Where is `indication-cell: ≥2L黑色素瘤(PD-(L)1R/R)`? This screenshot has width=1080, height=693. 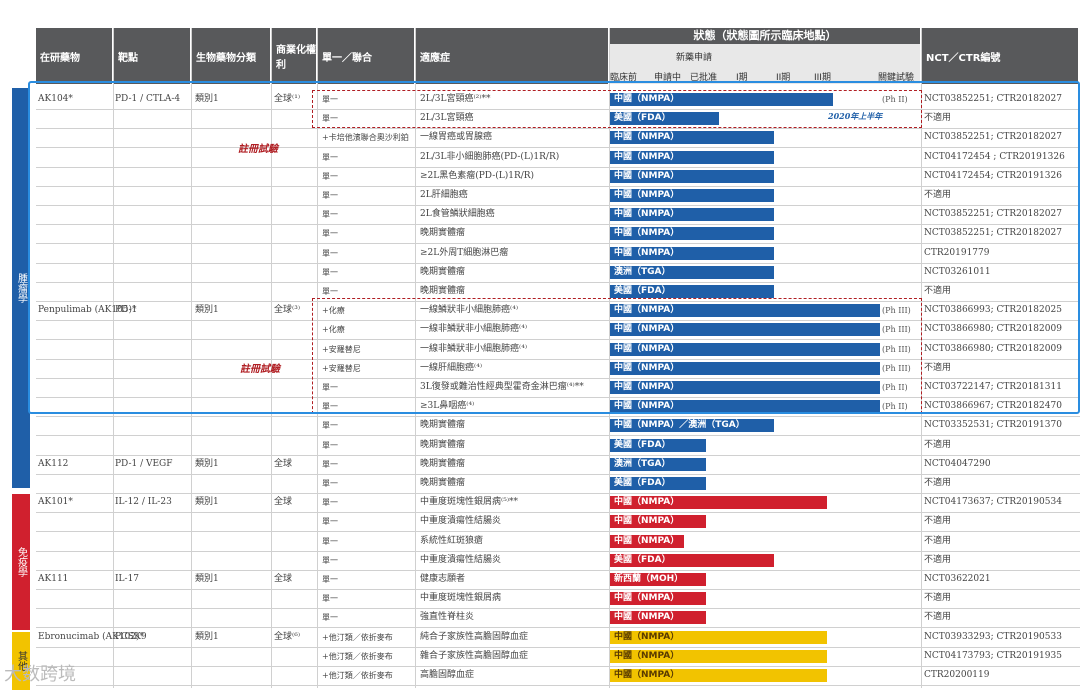
indication-cell: ≥2L黑色素瘤(PD-(L)1R/R) is located at coordinates (477, 175).